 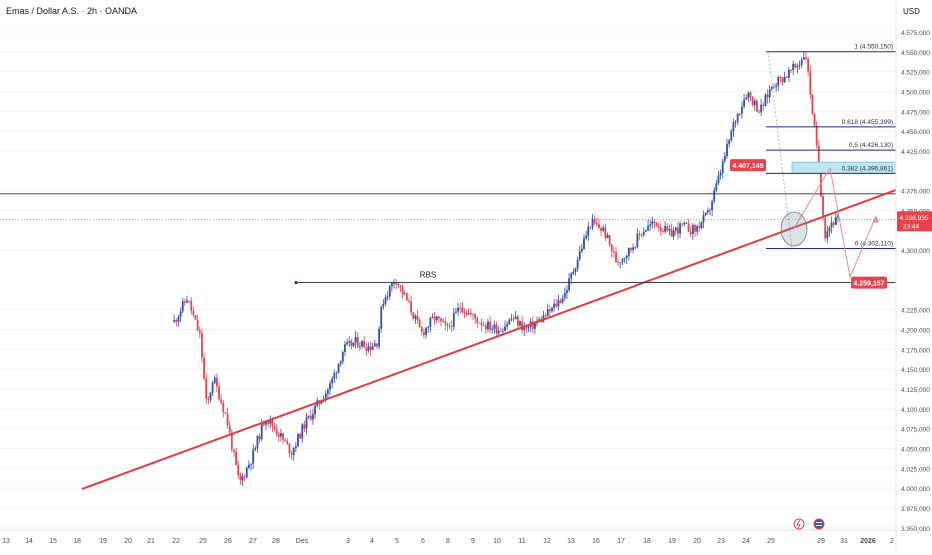 I want to click on forecast-path, so click(x=834, y=222).